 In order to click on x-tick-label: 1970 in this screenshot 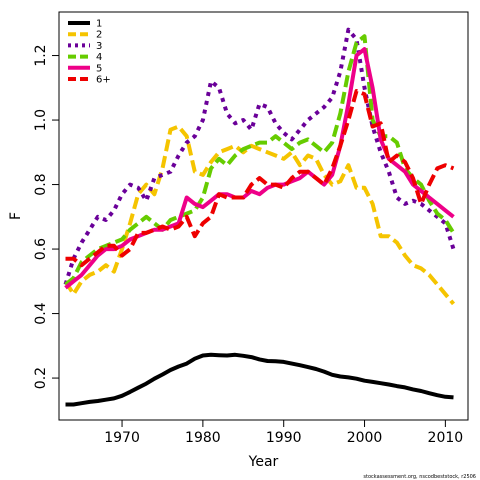, I will do `click(122, 438)`.